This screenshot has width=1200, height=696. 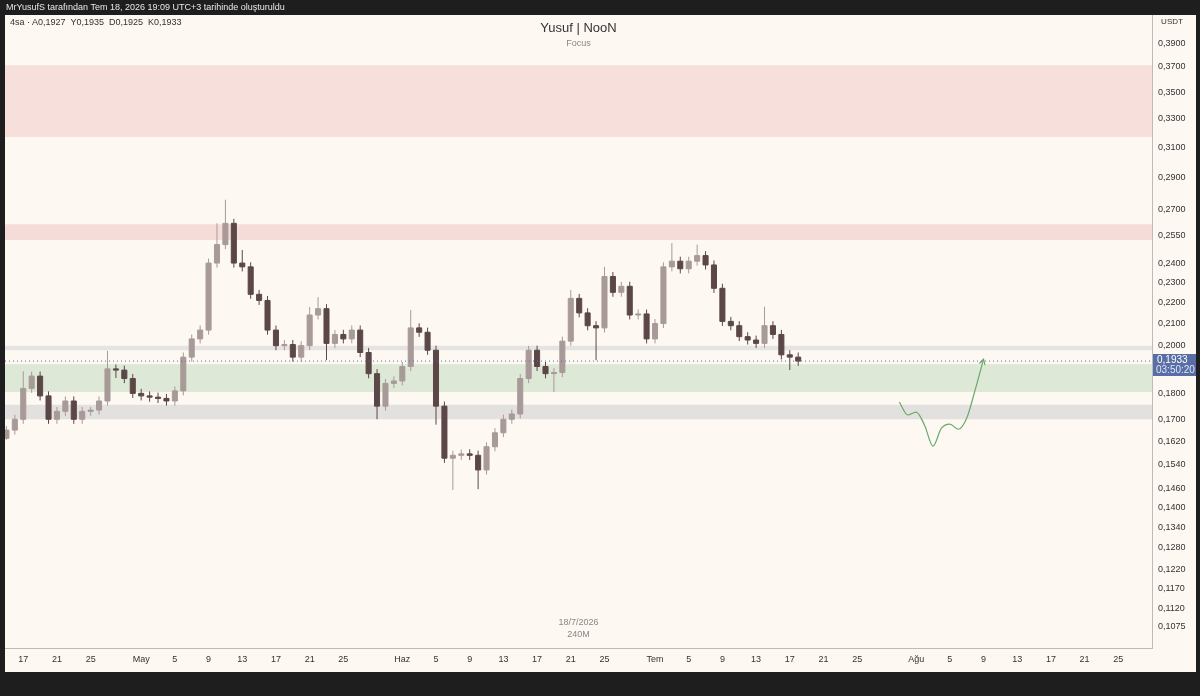 What do you see at coordinates (916, 658) in the screenshot?
I see `x-tick-label: Ağu` at bounding box center [916, 658].